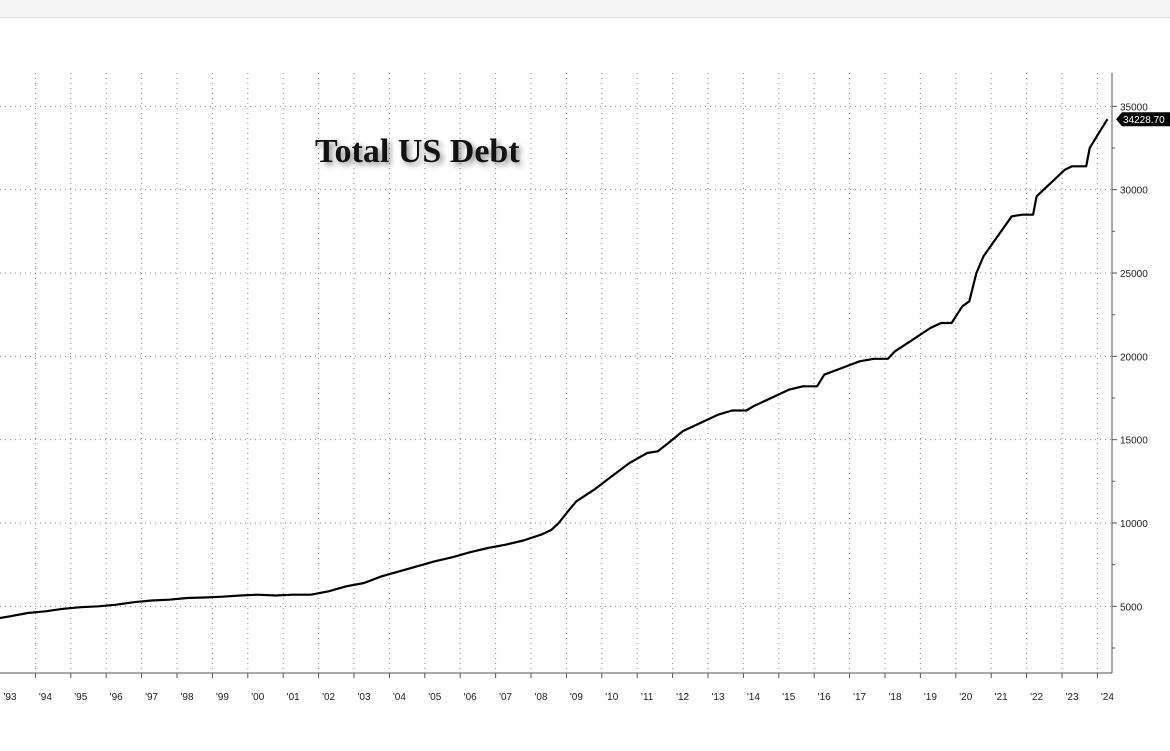 Image resolution: width=1170 pixels, height=751 pixels. I want to click on x-tick-label: '23, so click(1071, 697).